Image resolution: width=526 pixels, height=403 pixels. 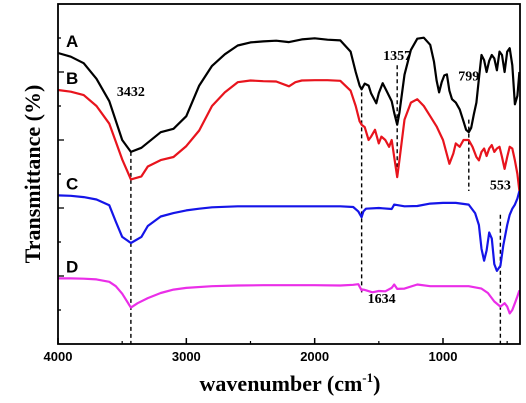 What do you see at coordinates (72, 41) in the screenshot?
I see `series-label-A: A` at bounding box center [72, 41].